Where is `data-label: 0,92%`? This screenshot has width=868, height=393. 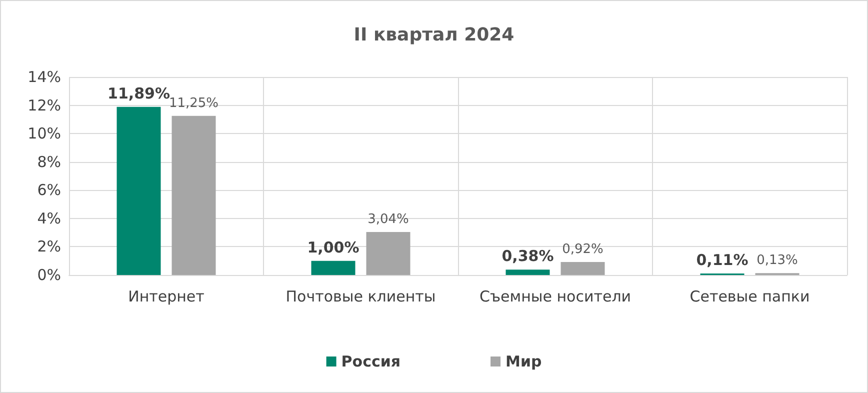 data-label: 0,92% is located at coordinates (583, 249).